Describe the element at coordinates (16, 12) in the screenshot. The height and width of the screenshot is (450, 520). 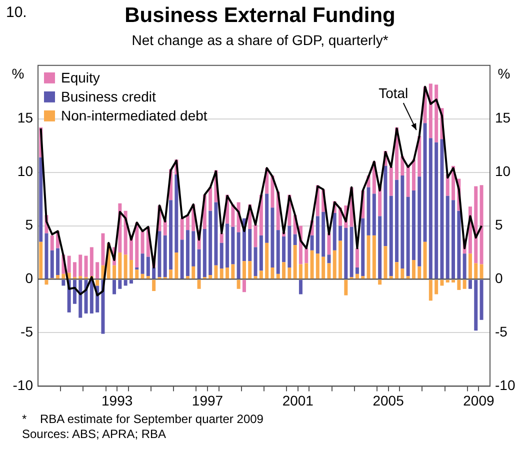
I see `text: 10.` at that location.